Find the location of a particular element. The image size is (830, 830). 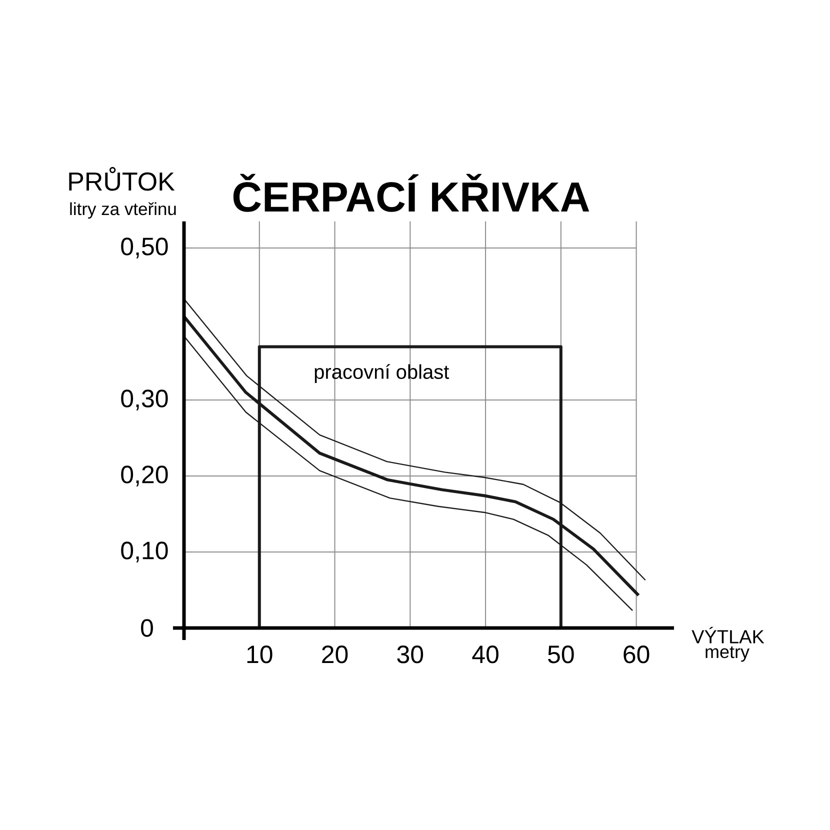

x-tick-label: 40 is located at coordinates (485, 655).